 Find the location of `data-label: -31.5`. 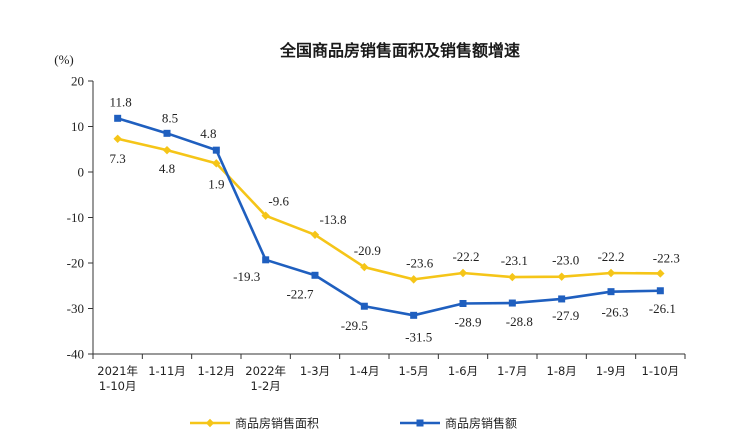

data-label: -31.5 is located at coordinates (418, 336).